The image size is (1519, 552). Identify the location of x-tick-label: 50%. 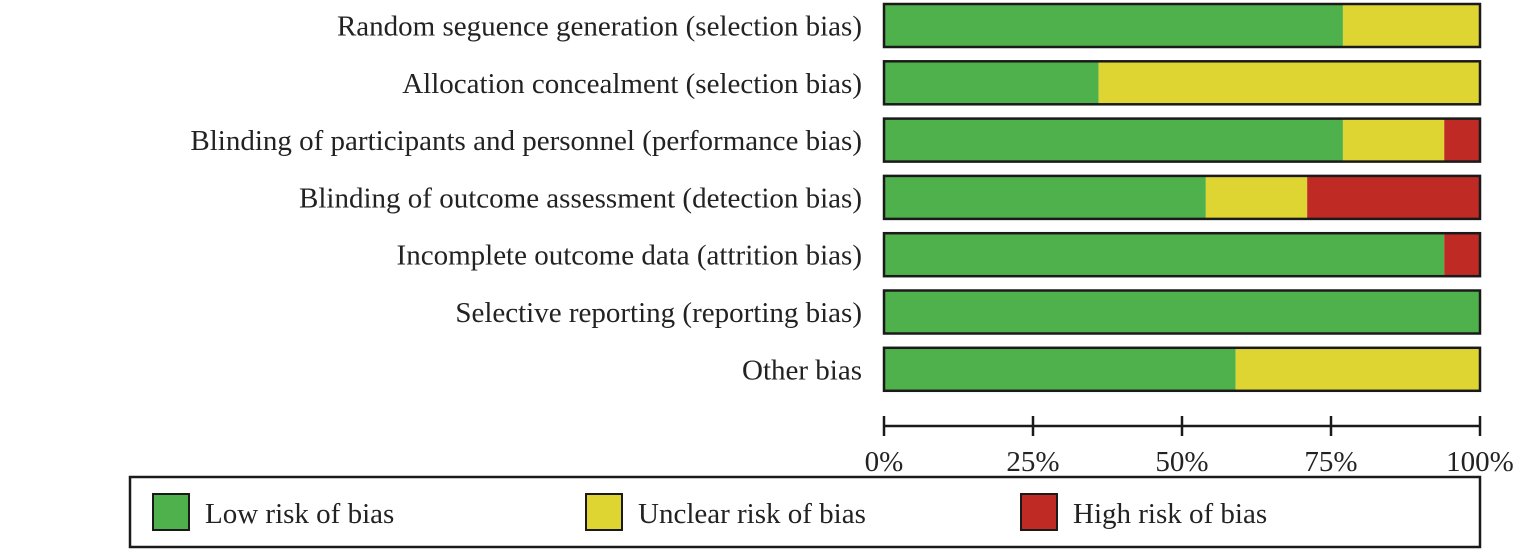
(1181, 462).